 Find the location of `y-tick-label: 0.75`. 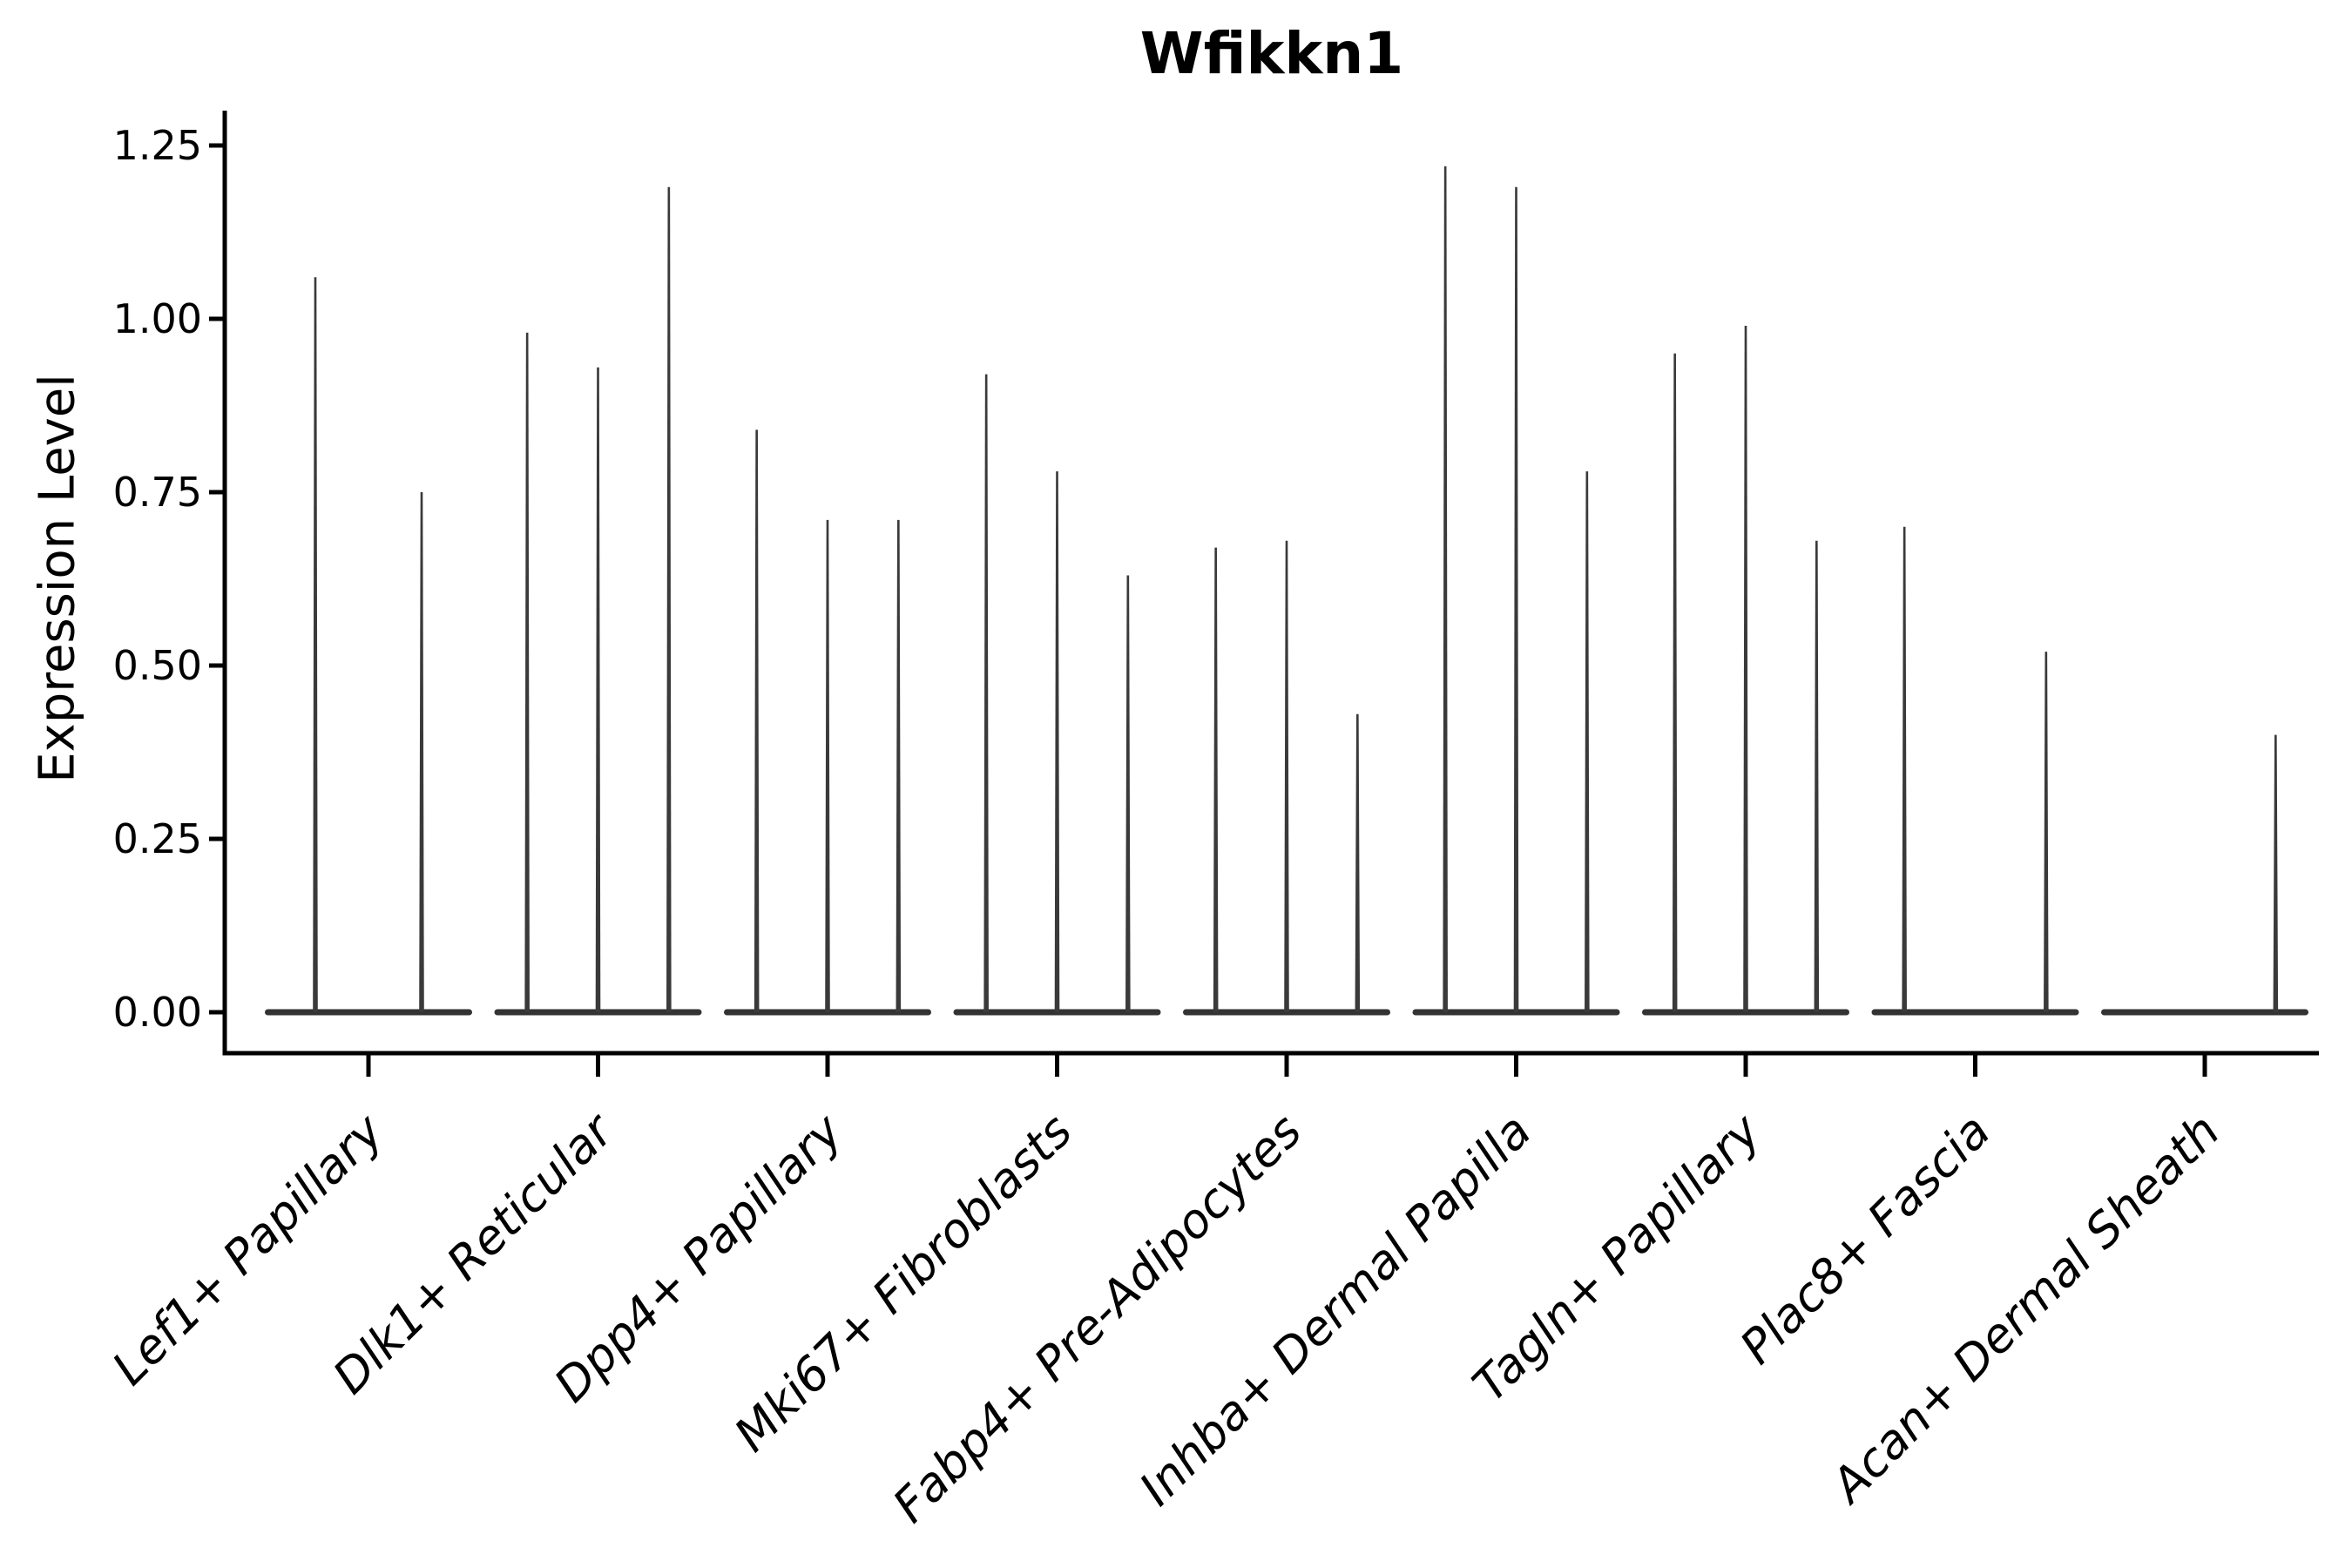

y-tick-label: 0.75 is located at coordinates (157, 492).